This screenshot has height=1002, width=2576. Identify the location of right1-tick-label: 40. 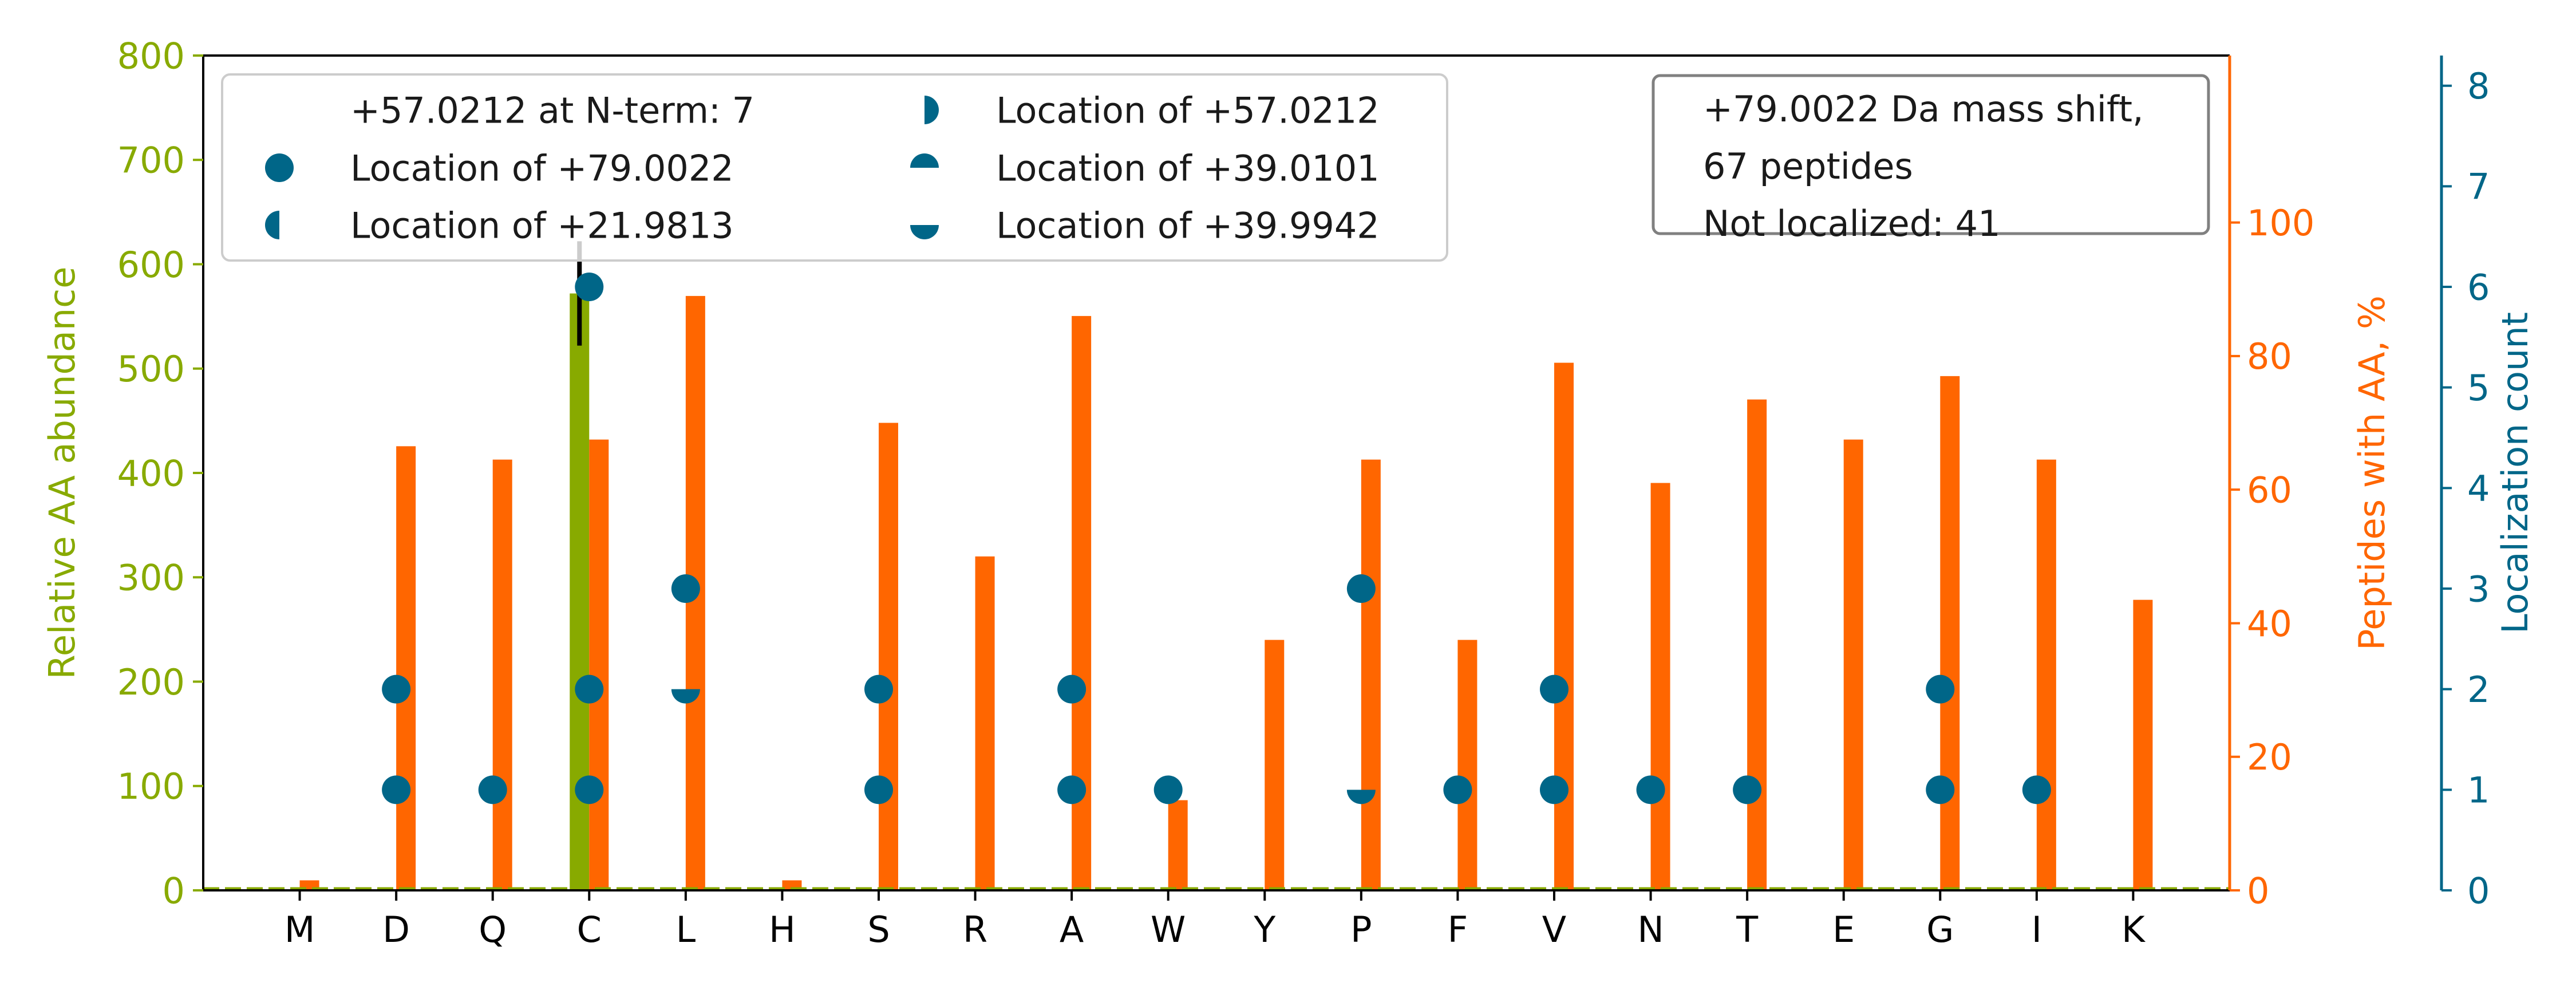
(2269, 624).